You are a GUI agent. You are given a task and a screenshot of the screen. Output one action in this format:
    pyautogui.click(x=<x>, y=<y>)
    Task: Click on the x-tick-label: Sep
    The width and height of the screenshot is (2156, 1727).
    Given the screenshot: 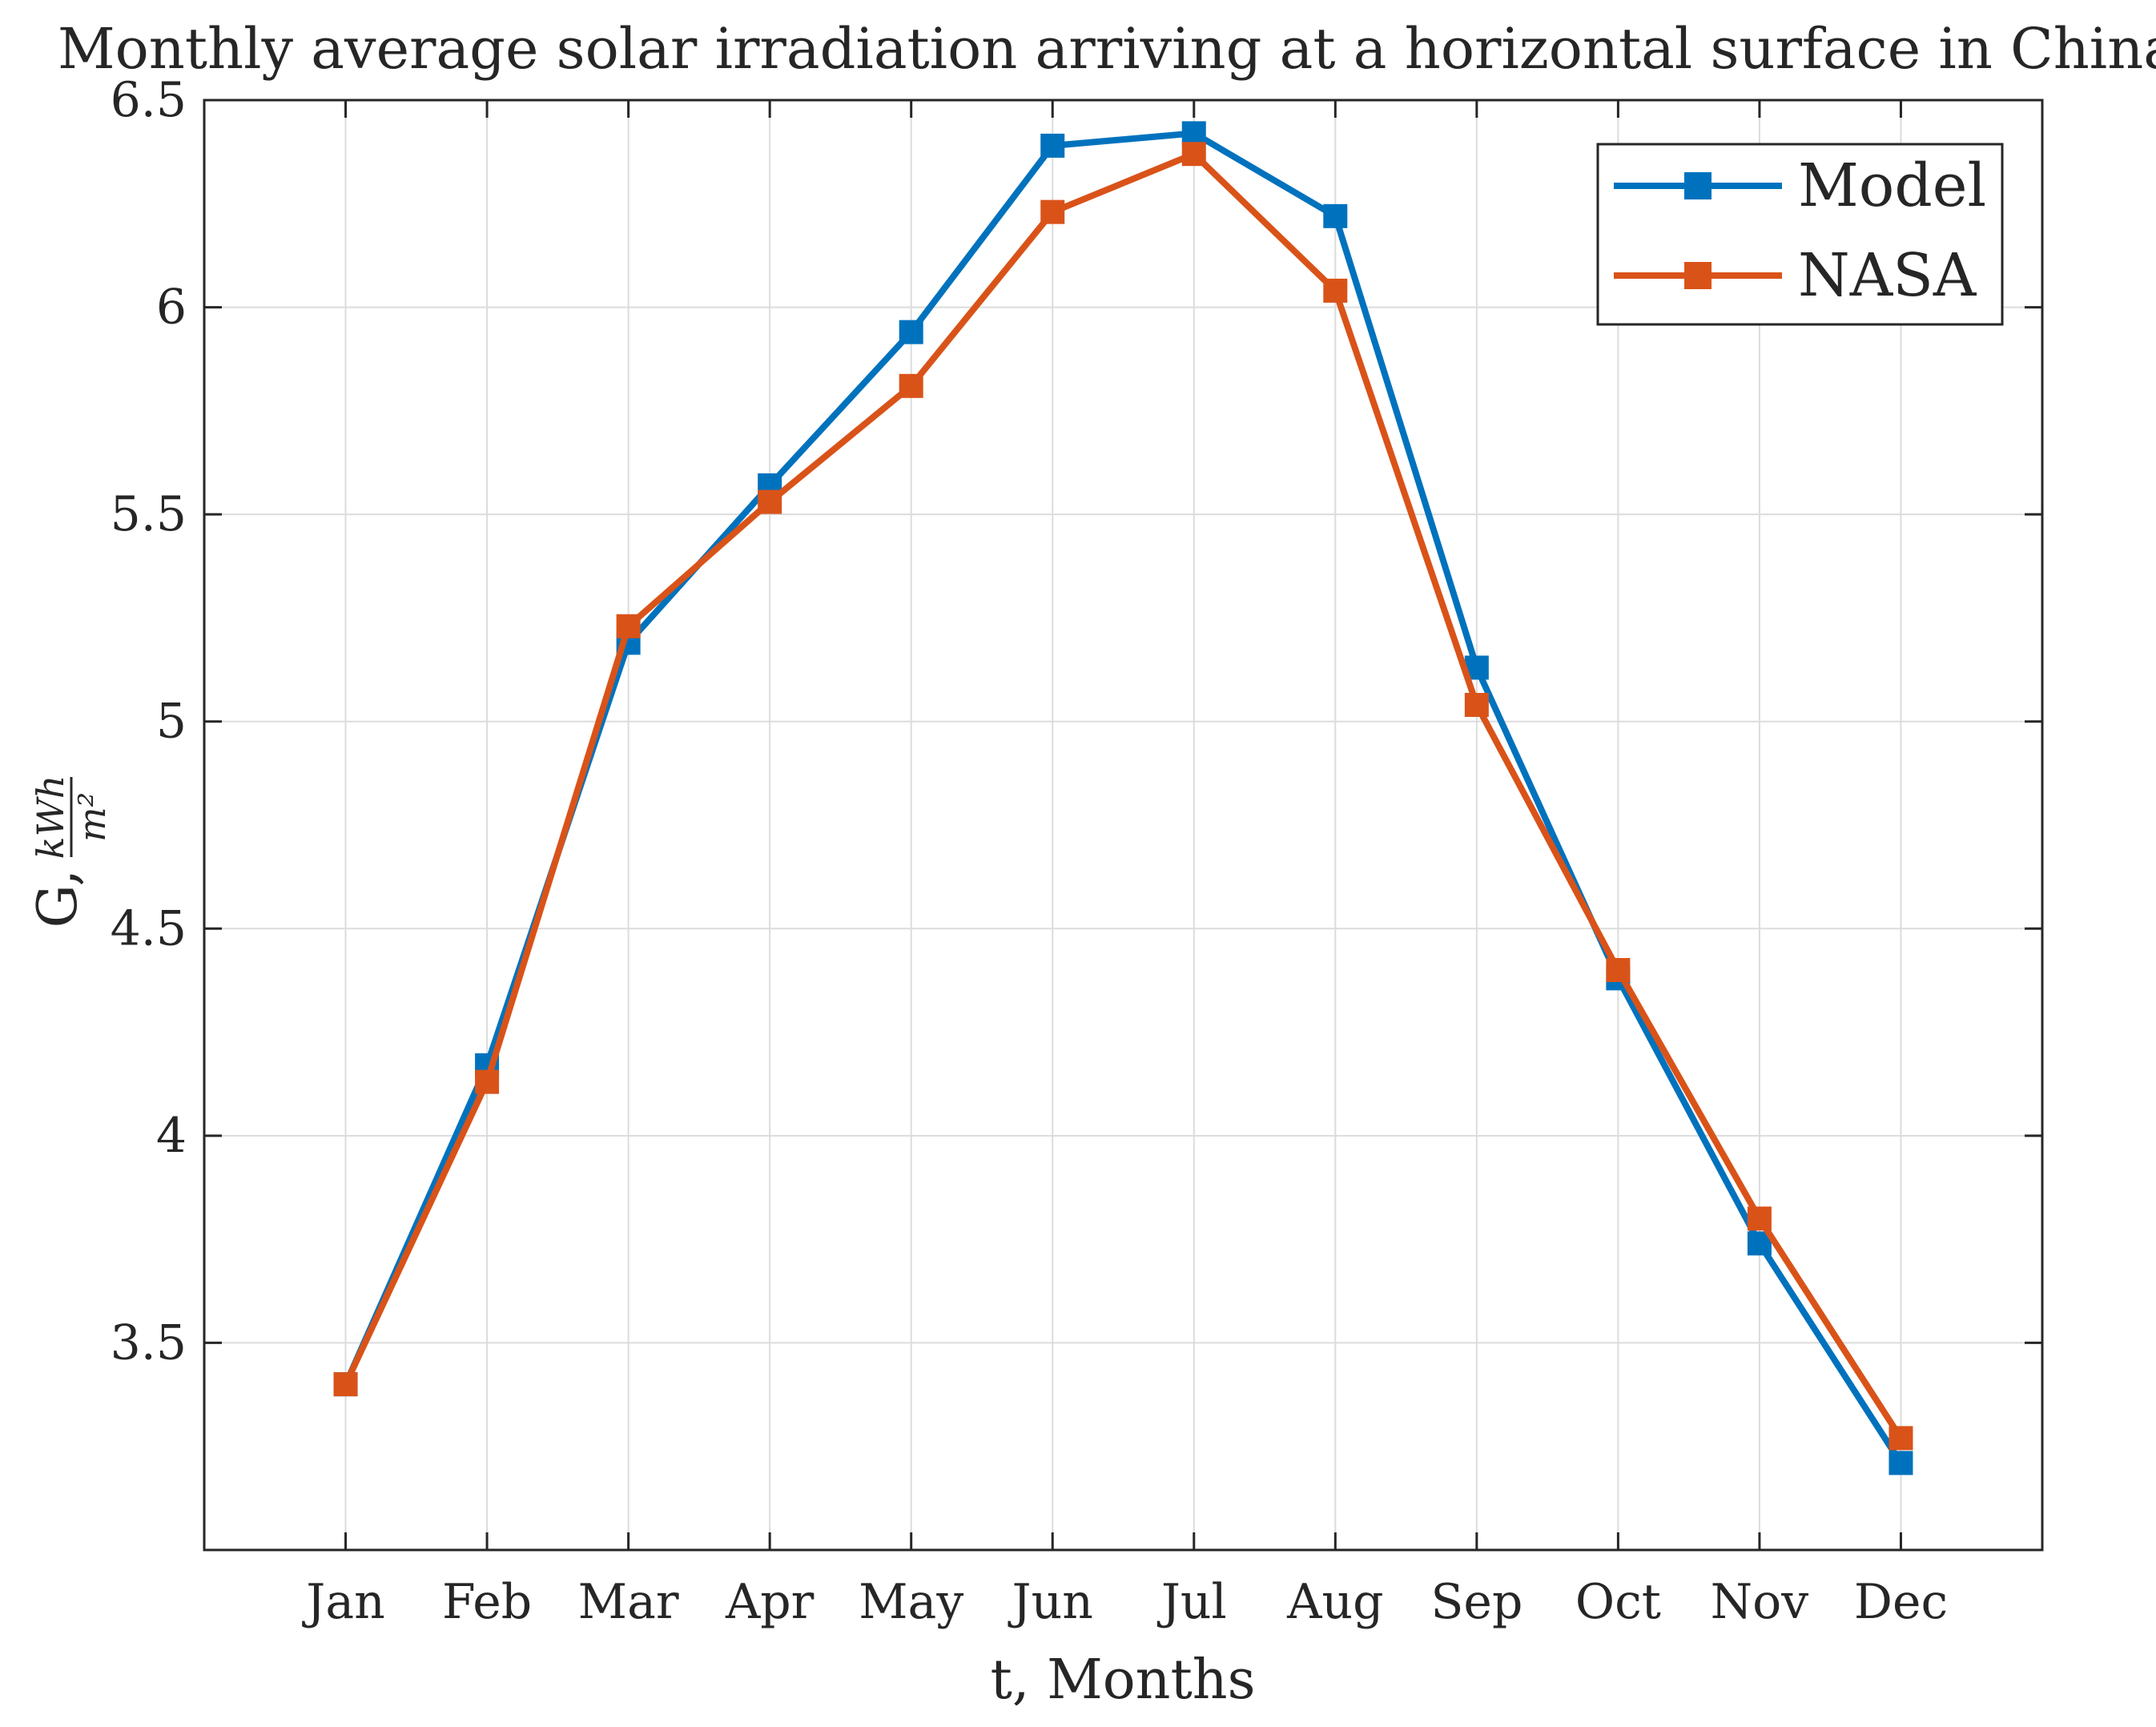 What is the action you would take?
    pyautogui.click(x=1476, y=1602)
    